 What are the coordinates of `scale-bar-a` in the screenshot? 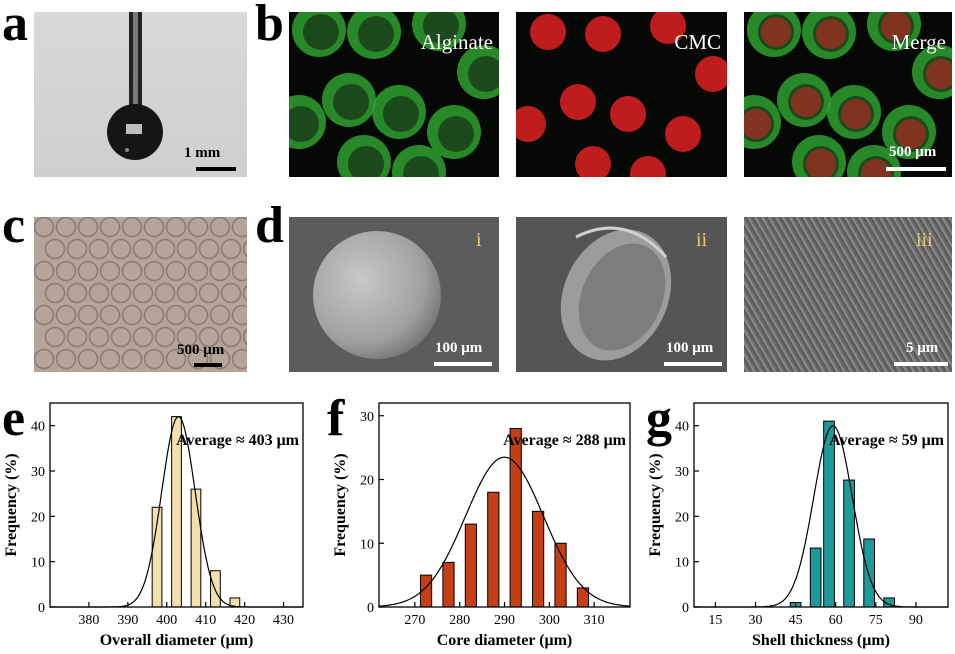 It's located at (216, 169).